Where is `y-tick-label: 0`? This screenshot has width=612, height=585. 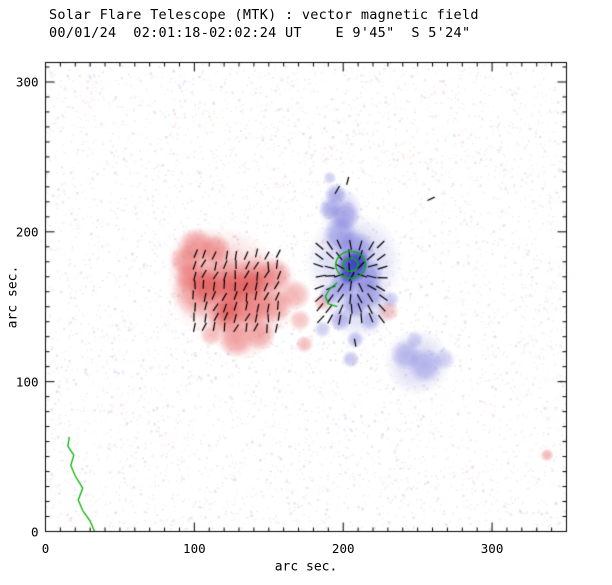
y-tick-label: 0 is located at coordinates (34, 531).